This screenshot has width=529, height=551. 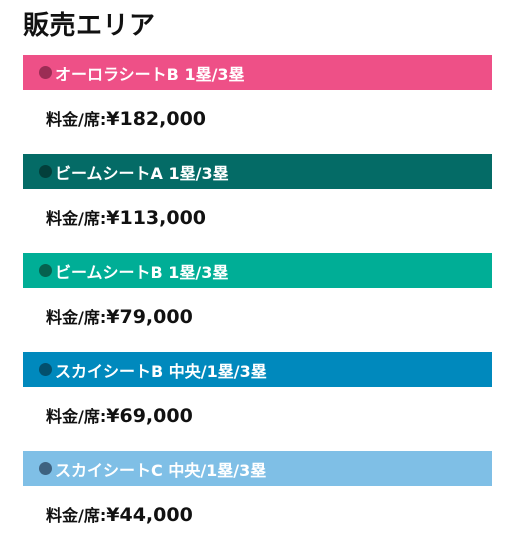 I want to click on area-name: ビームシートB 1塁/3塁, so click(x=142, y=272).